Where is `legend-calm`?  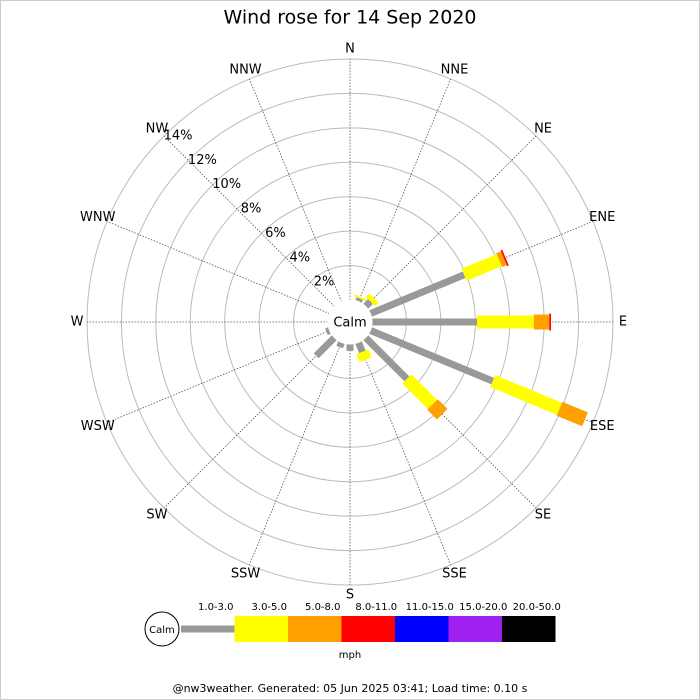
legend-calm is located at coordinates (162, 629).